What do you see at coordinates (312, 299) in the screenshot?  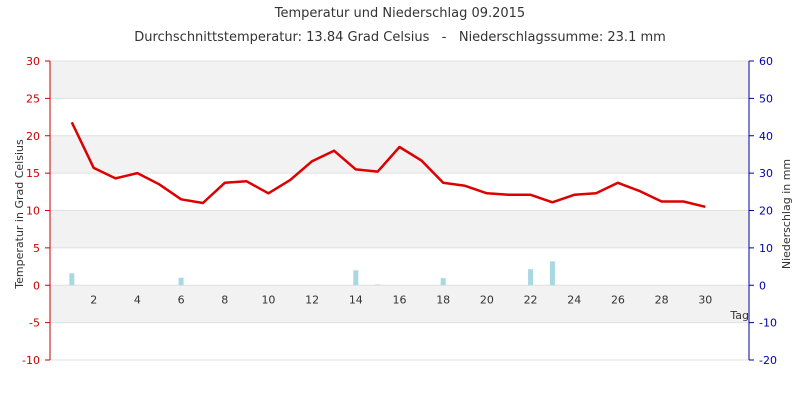 I see `x-tick-label: 12` at bounding box center [312, 299].